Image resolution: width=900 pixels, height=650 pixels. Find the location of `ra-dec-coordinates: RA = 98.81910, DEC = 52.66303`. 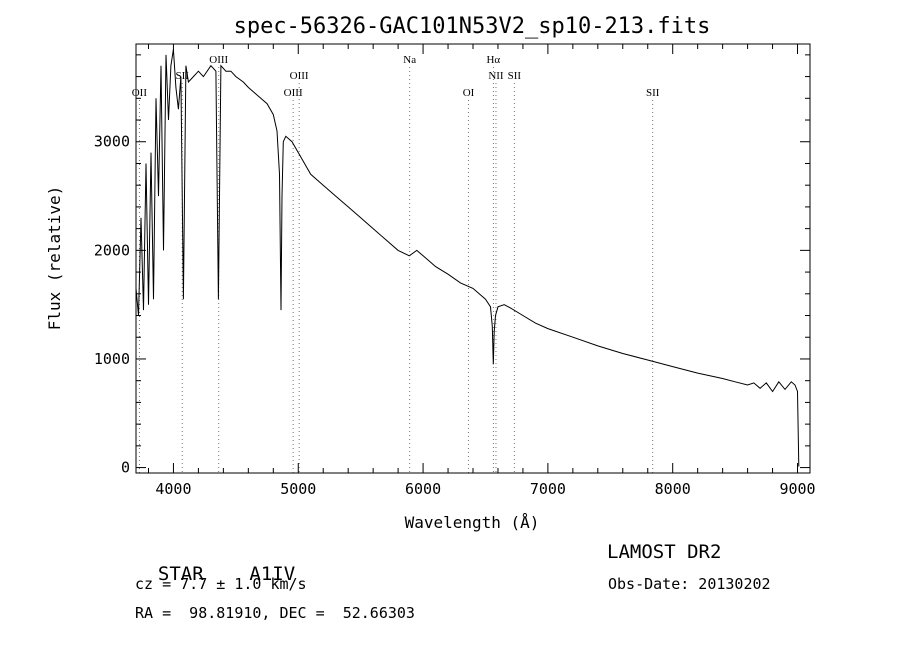

ra-dec-coordinates: RA = 98.81910, DEC = 52.66303 is located at coordinates (275, 613).